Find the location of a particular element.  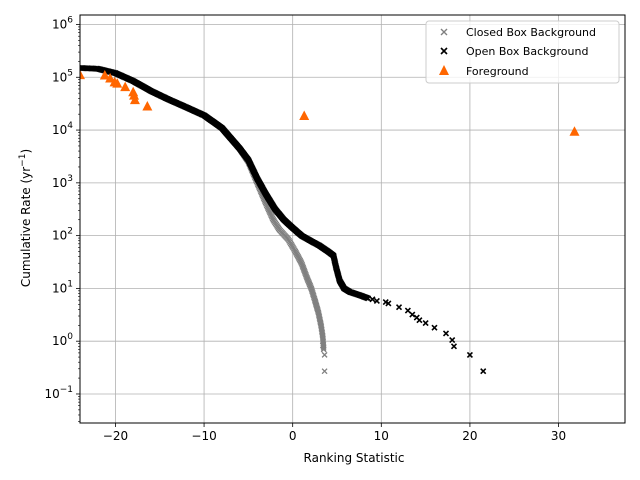

legend-box is located at coordinates (522, 52).